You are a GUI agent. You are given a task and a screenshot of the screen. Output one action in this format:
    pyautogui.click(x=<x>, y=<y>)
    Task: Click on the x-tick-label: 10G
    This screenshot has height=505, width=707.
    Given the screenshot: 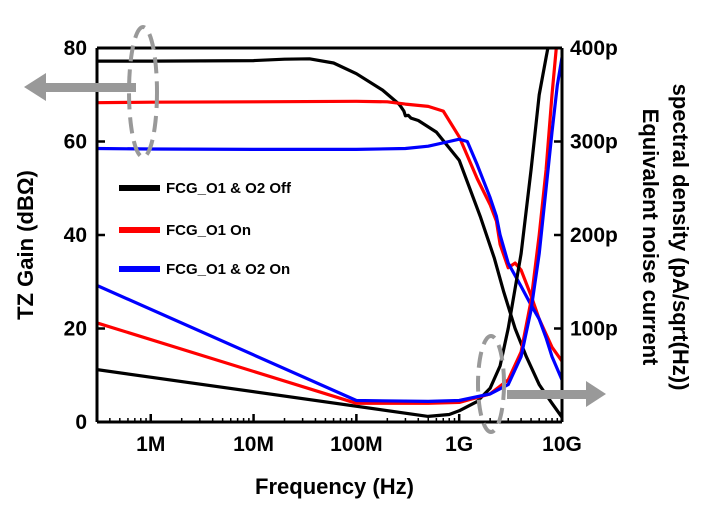 What is the action you would take?
    pyautogui.click(x=562, y=444)
    